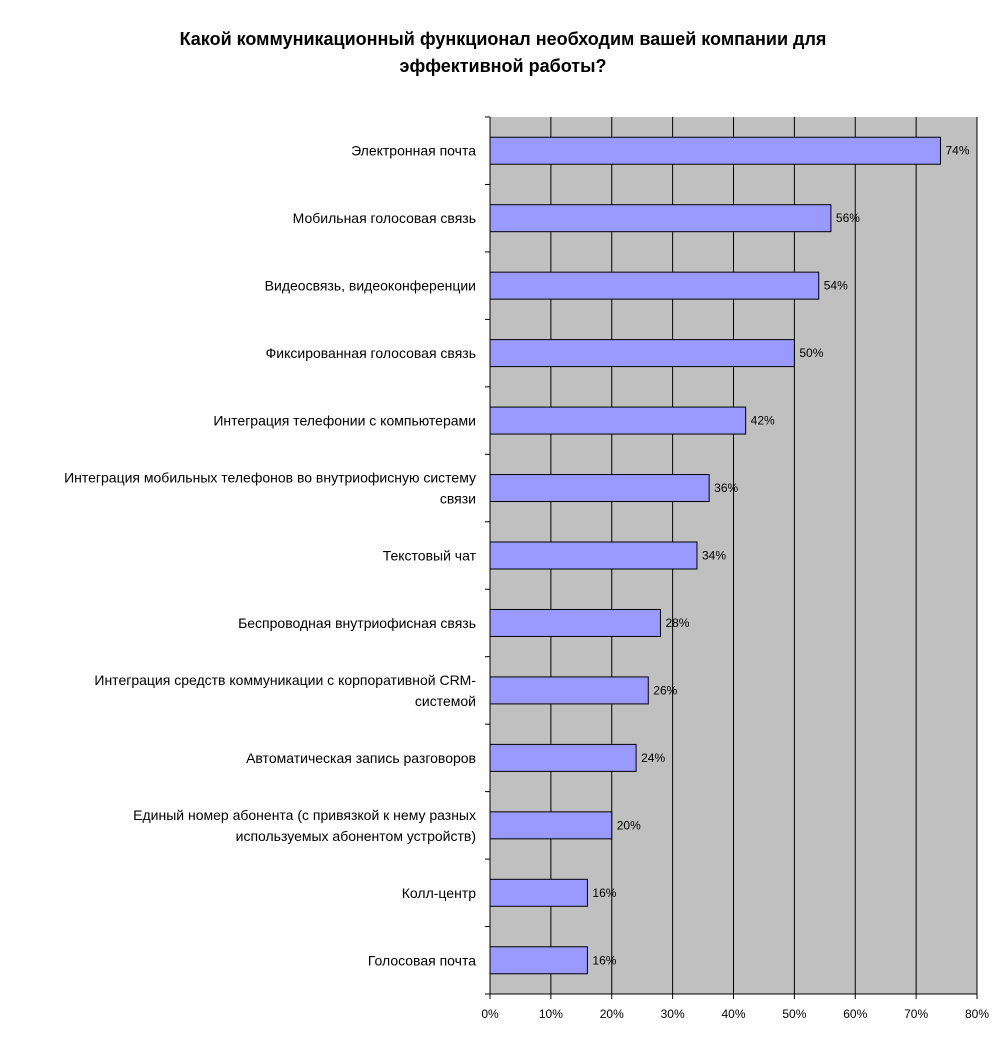  I want to click on data-label: 26%, so click(665, 690).